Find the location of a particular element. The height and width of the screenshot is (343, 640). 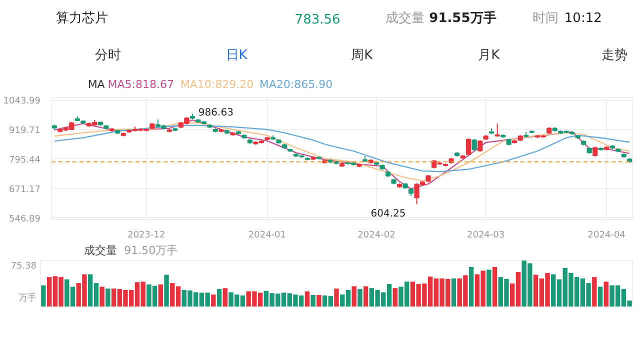

x-tick-label: 2024-02 is located at coordinates (377, 235).